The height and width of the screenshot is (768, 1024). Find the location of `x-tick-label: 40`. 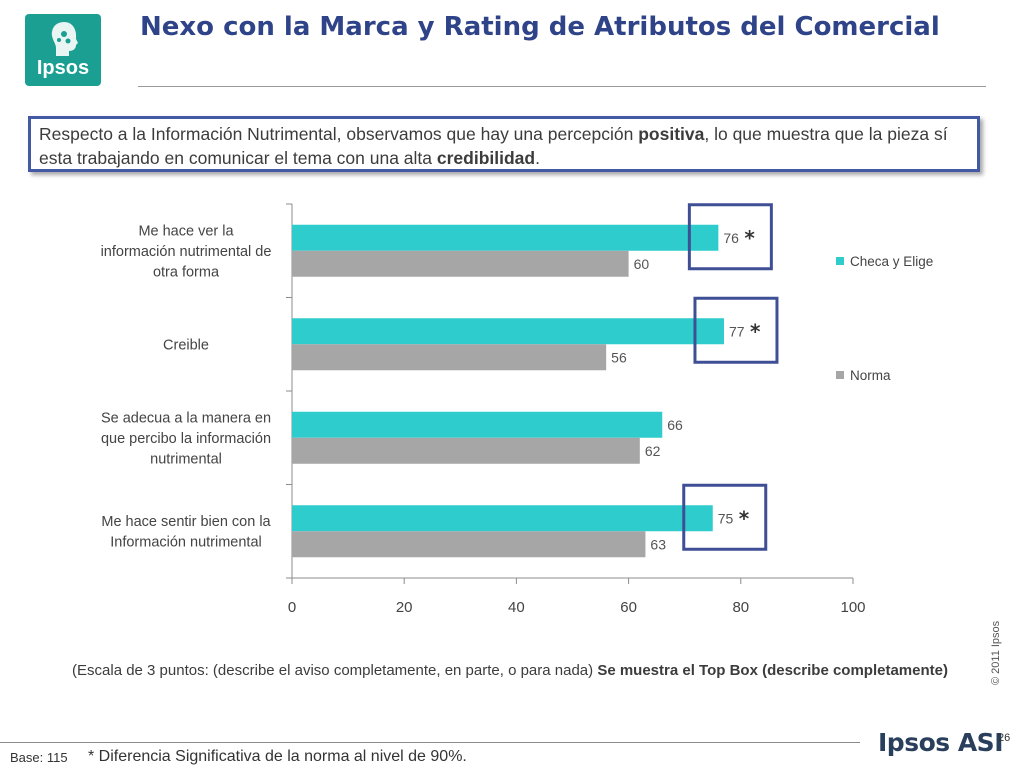

x-tick-label: 40 is located at coordinates (516, 607).